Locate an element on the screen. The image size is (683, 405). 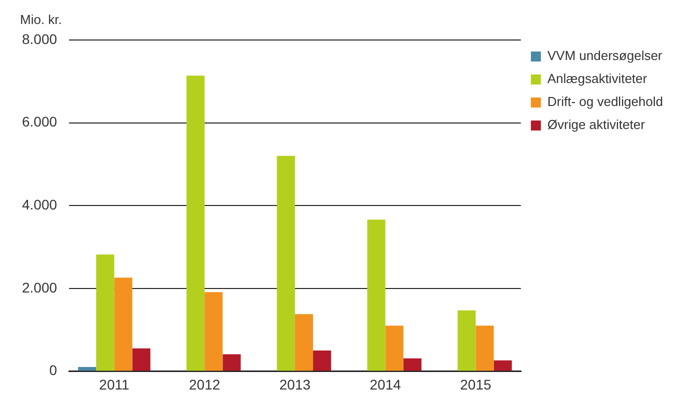
y-tick-label: 0 is located at coordinates (53, 370).